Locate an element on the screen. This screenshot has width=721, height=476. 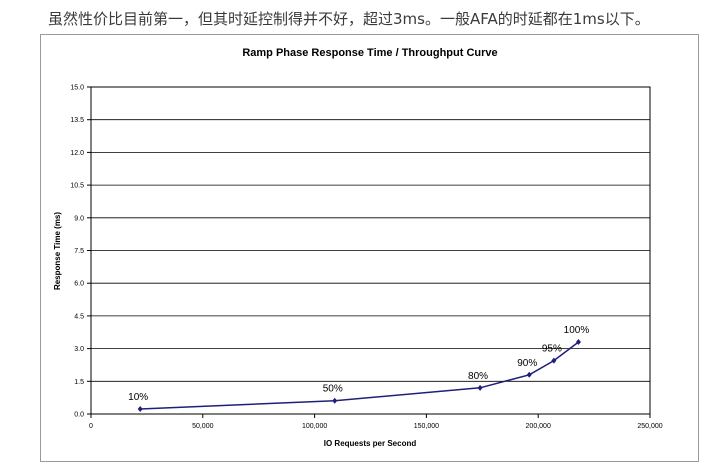
x-tick-label: 0 is located at coordinates (91, 426).